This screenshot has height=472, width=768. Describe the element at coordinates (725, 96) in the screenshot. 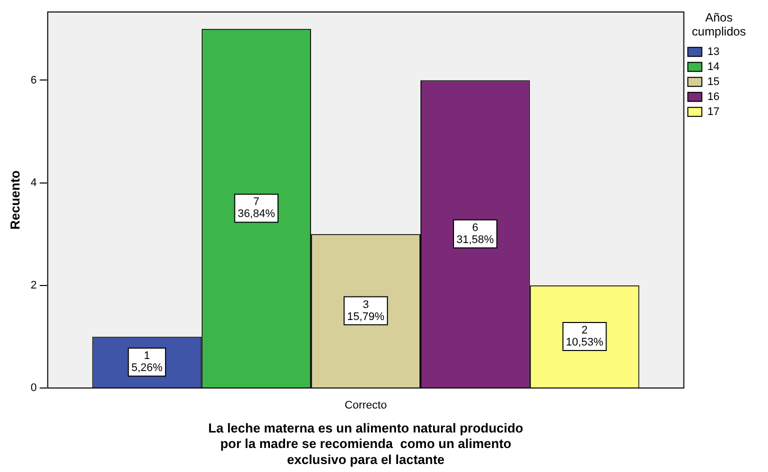

I see `legend-label: 16` at that location.